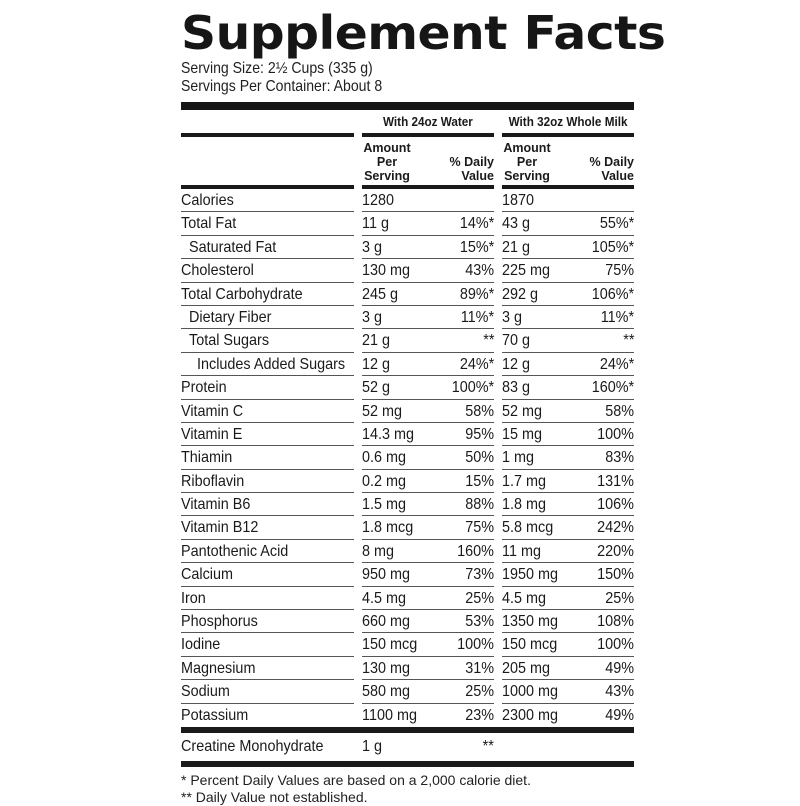 The height and width of the screenshot is (806, 800). Describe the element at coordinates (615, 434) in the screenshot. I see `dv-milk: 100%` at that location.